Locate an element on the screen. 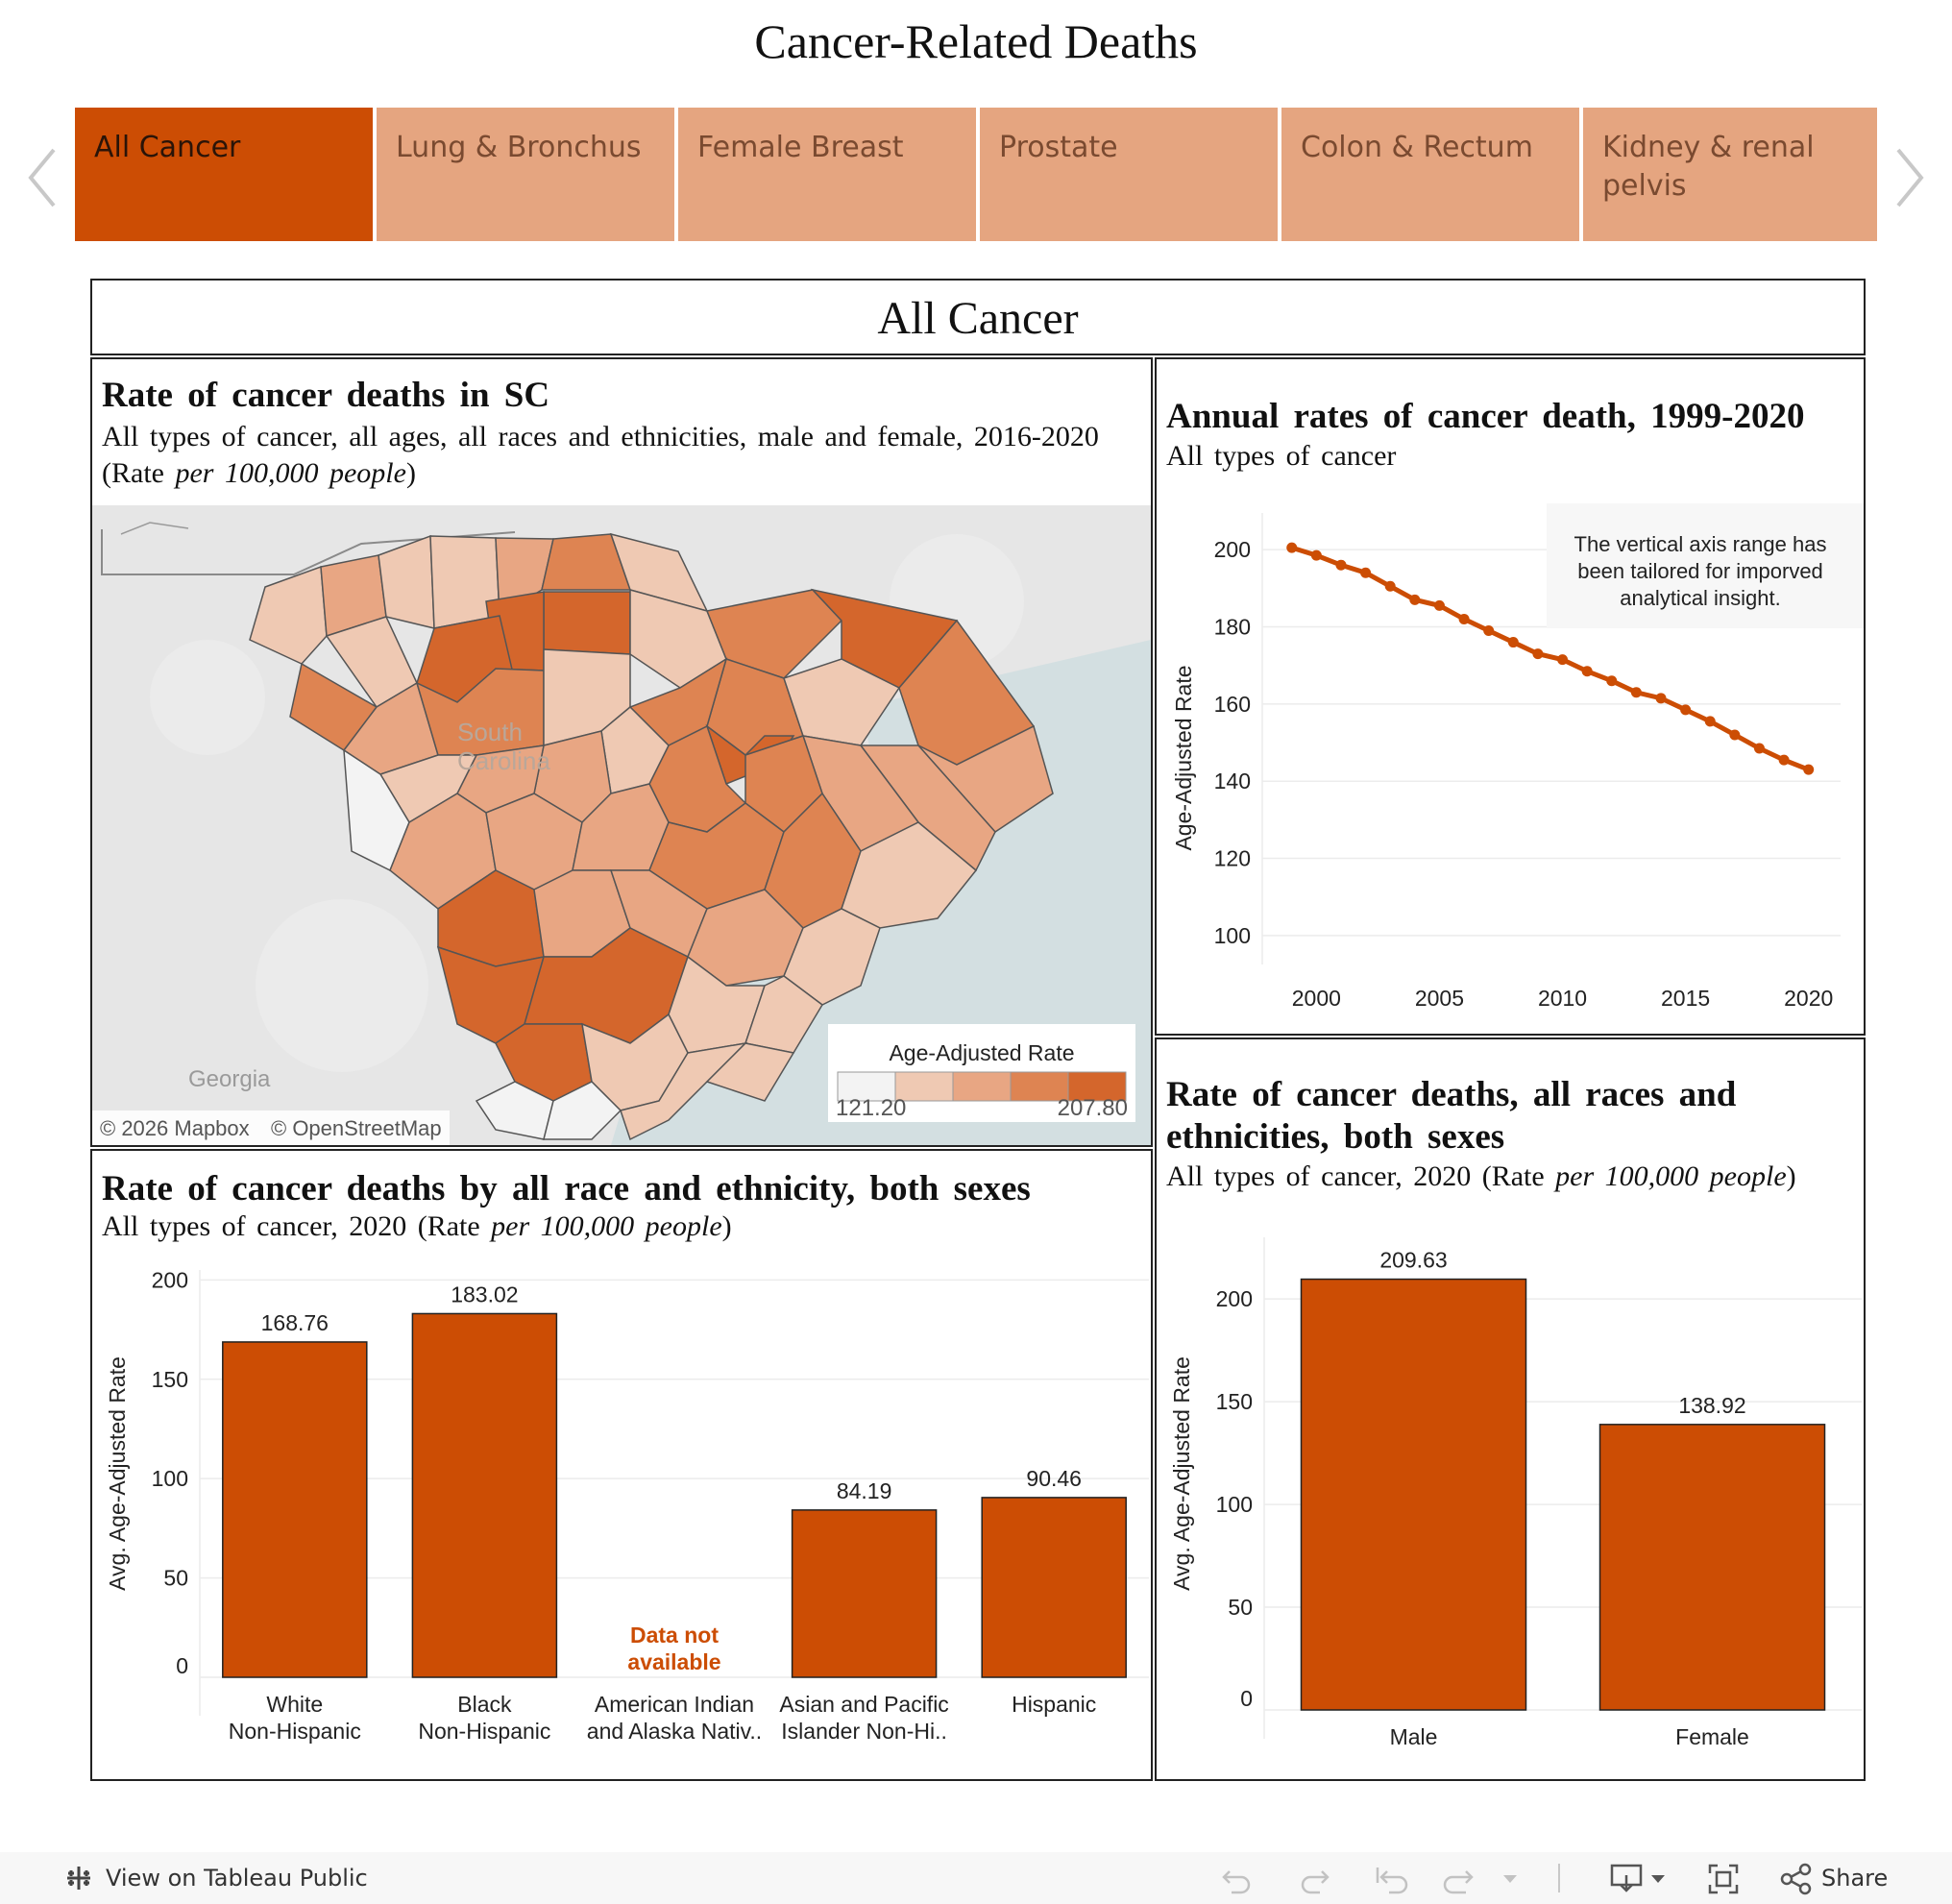  section-title-box: All Cancer is located at coordinates (978, 317).